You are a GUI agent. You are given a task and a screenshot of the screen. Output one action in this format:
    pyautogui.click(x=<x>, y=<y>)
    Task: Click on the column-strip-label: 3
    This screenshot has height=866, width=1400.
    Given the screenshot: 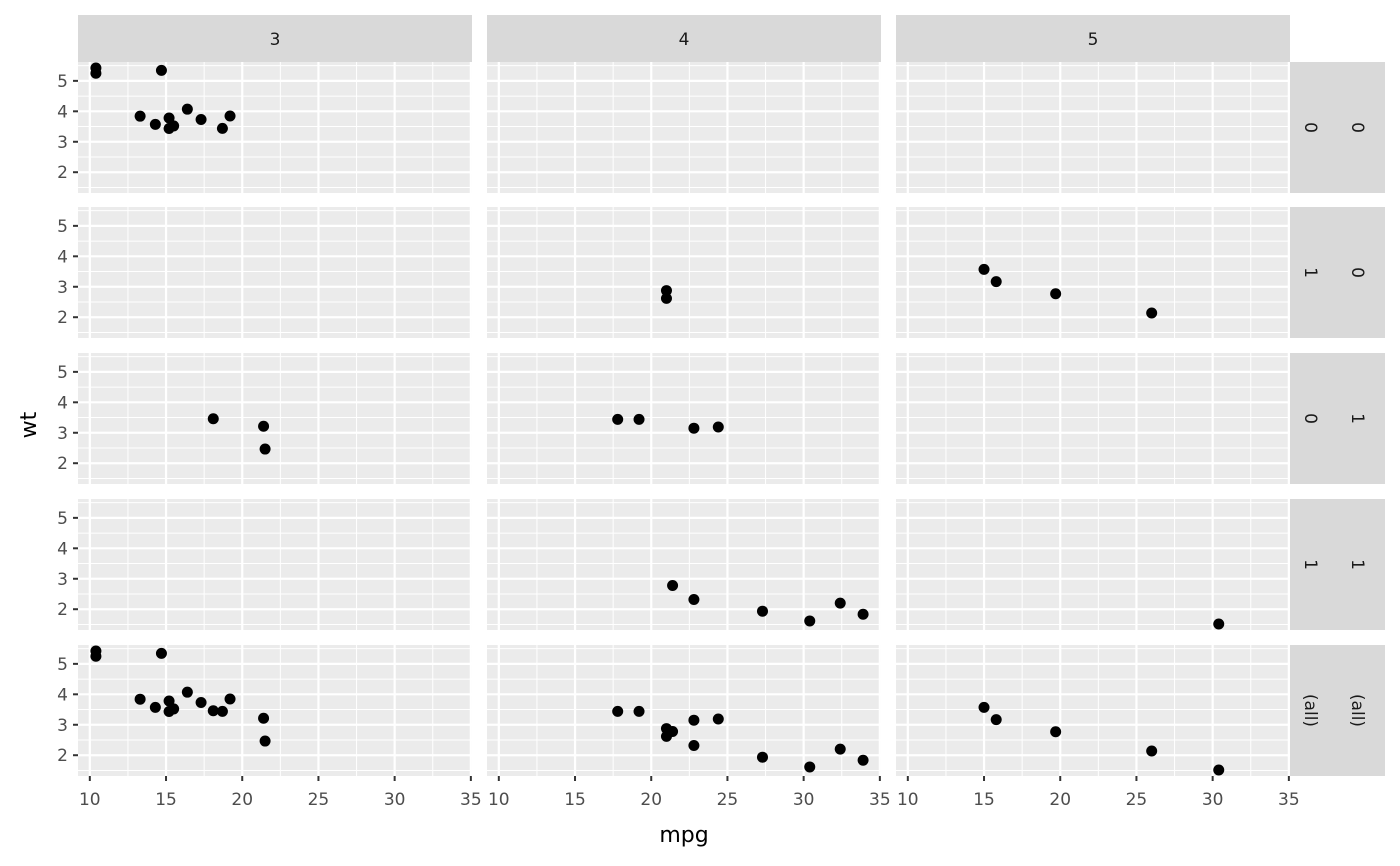 What is the action you would take?
    pyautogui.click(x=275, y=40)
    